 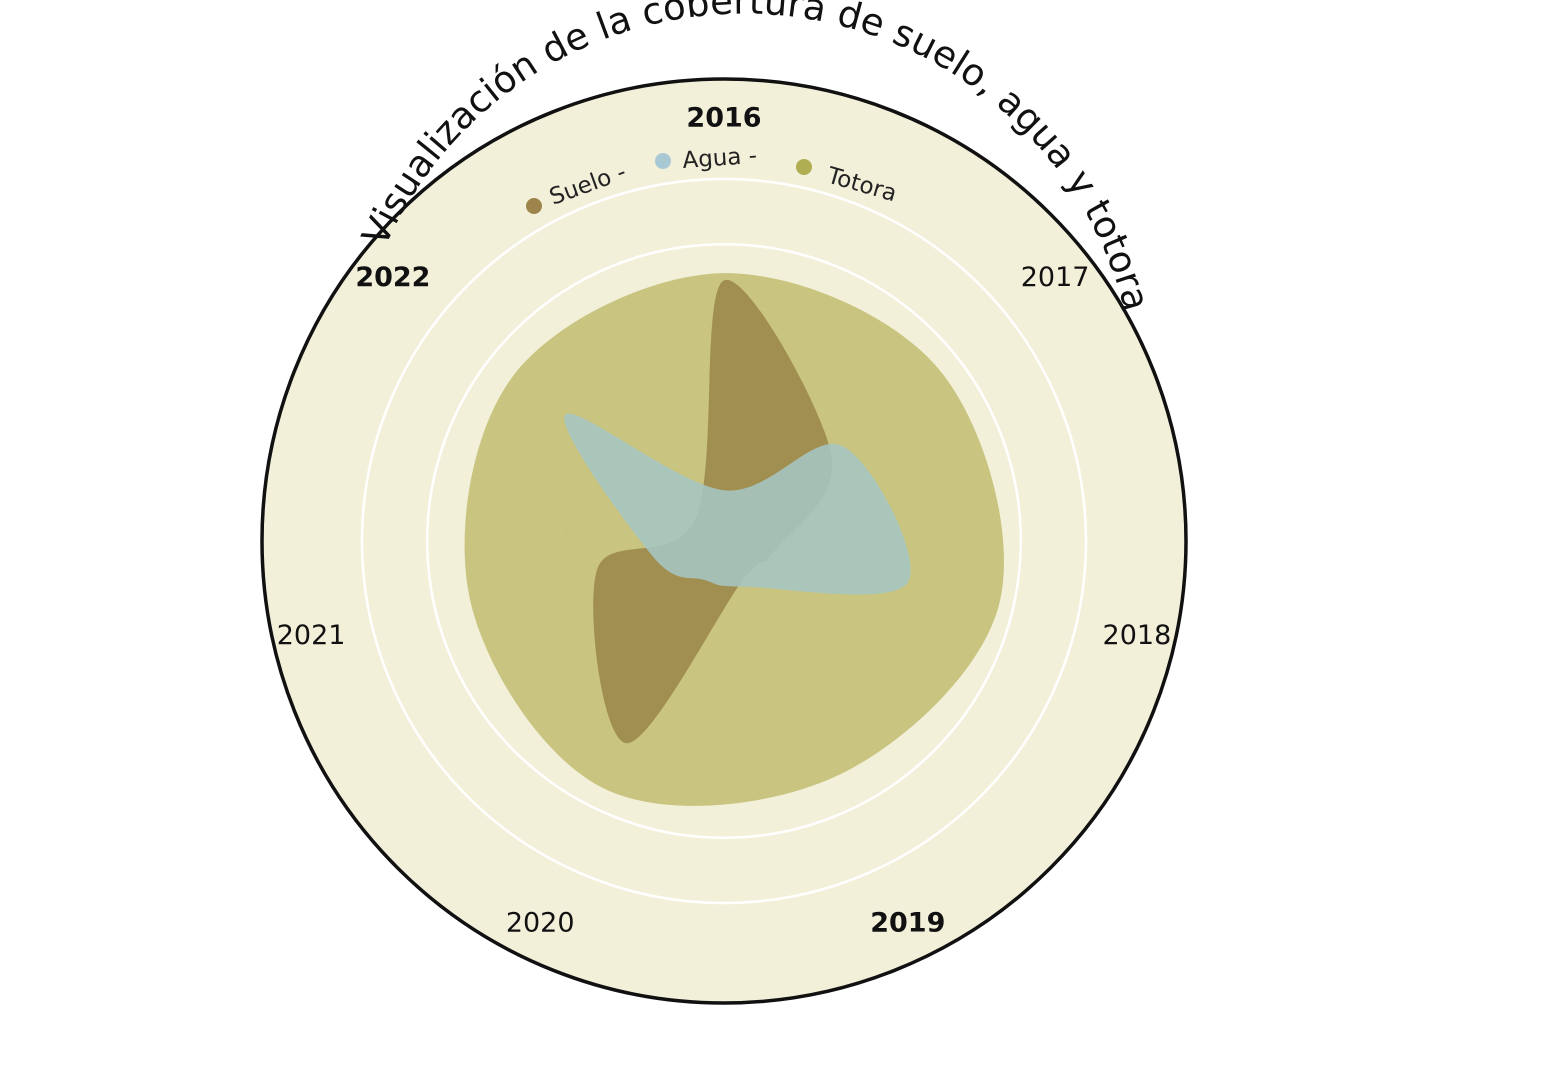 What do you see at coordinates (1137, 635) in the screenshot?
I see `category-label-2018: 2018` at bounding box center [1137, 635].